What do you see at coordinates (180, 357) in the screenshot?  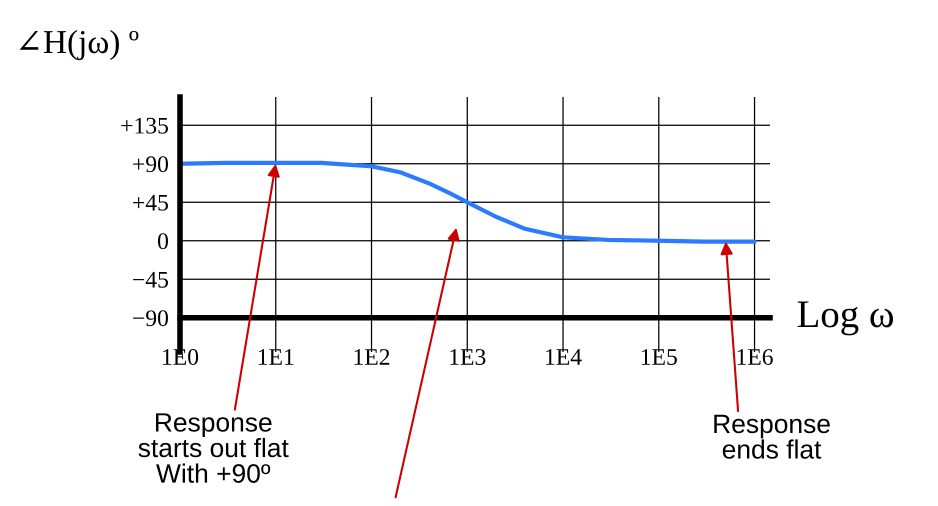 I see `x-tick-label: 1E0` at bounding box center [180, 357].